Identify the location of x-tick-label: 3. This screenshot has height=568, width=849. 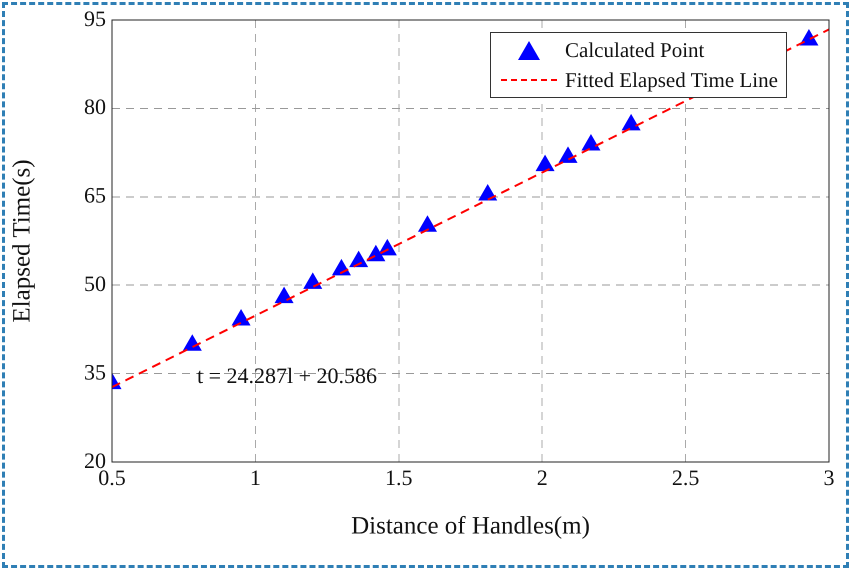
(829, 477).